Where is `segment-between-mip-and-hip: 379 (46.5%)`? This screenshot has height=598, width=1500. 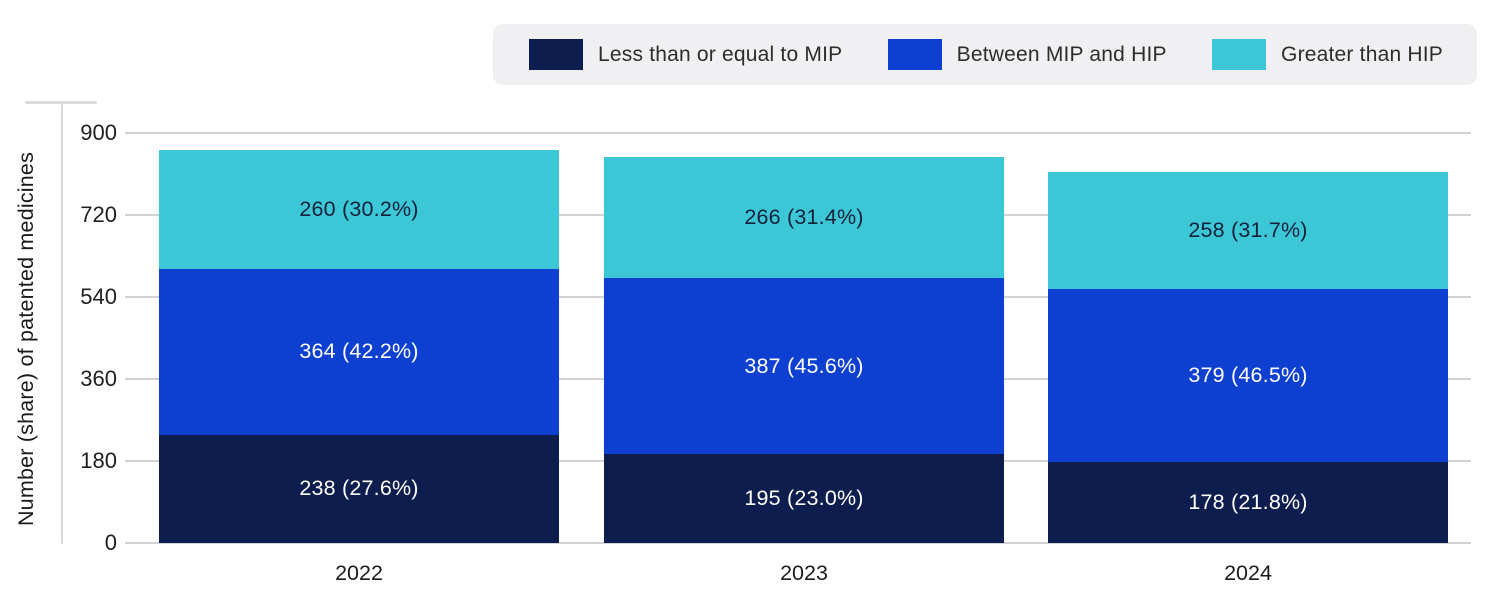
segment-between-mip-and-hip: 379 (46.5%) is located at coordinates (1248, 375).